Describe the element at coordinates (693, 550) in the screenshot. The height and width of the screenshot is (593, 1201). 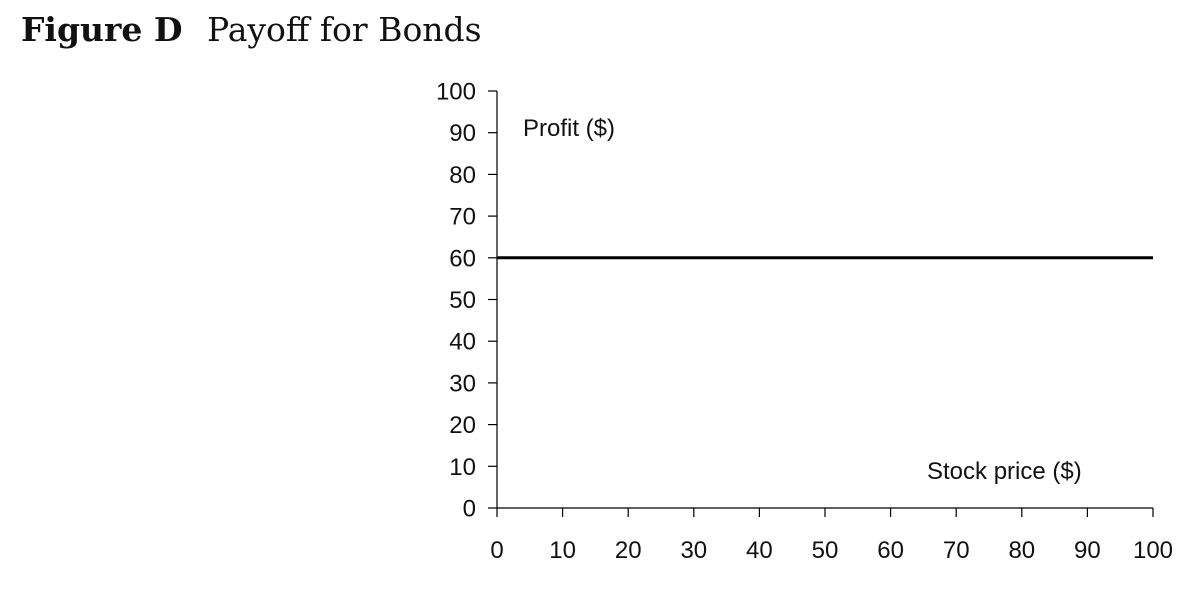
I see `x-tick-label: 30` at that location.